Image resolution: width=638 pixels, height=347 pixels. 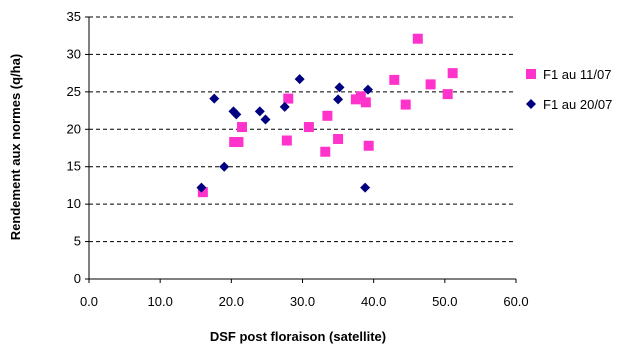 I want to click on x-tick-label: 50.0, so click(x=444, y=301).